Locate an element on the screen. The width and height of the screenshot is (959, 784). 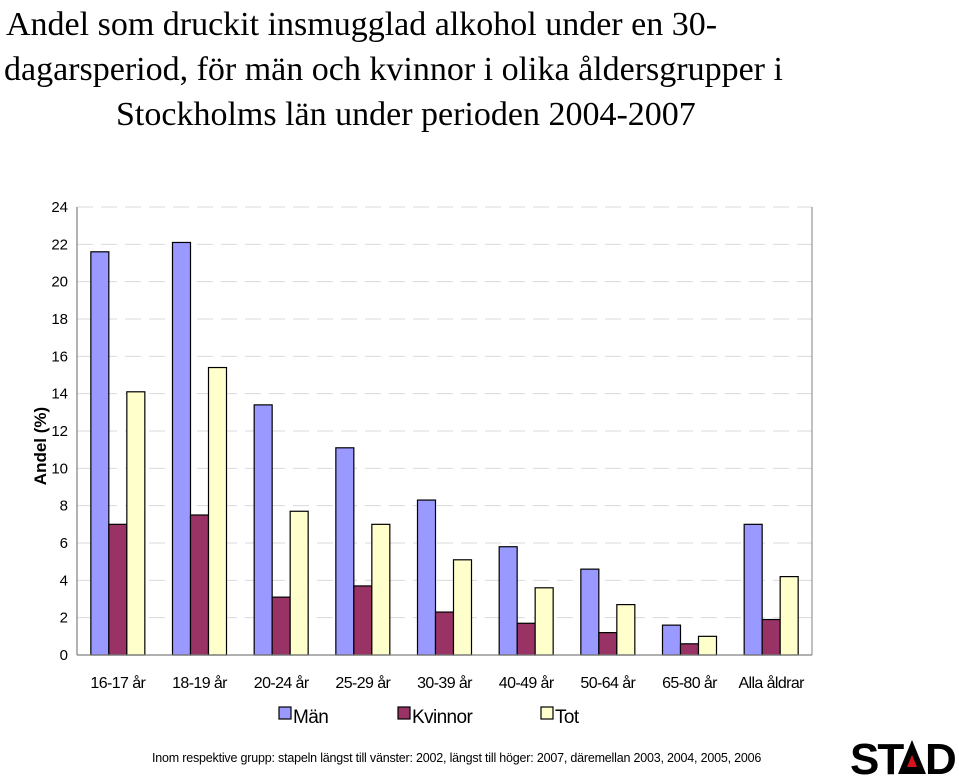
bar-kvinnor-16-17-ar is located at coordinates (118, 589).